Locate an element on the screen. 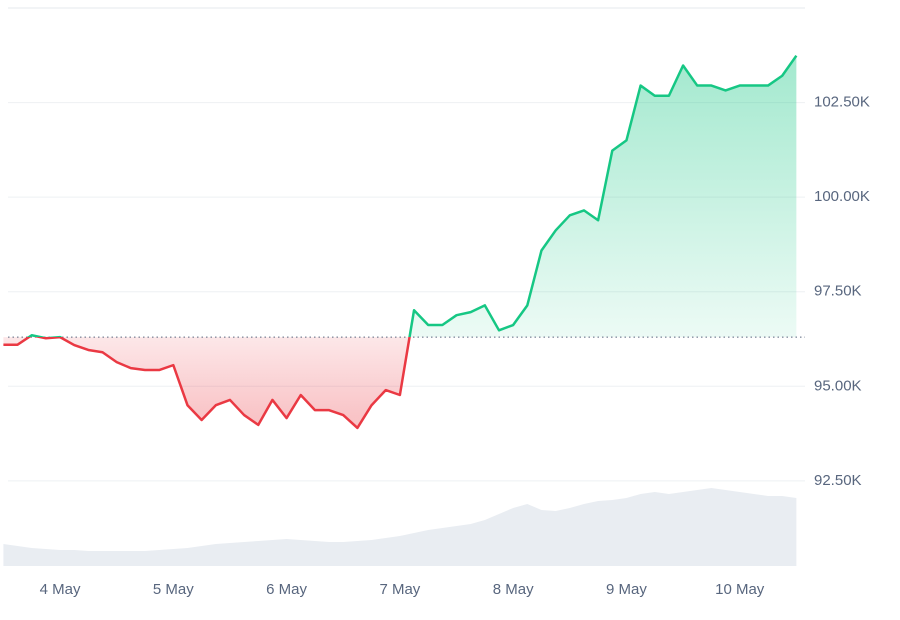  y-tick-label: 97.50K is located at coordinates (838, 291).